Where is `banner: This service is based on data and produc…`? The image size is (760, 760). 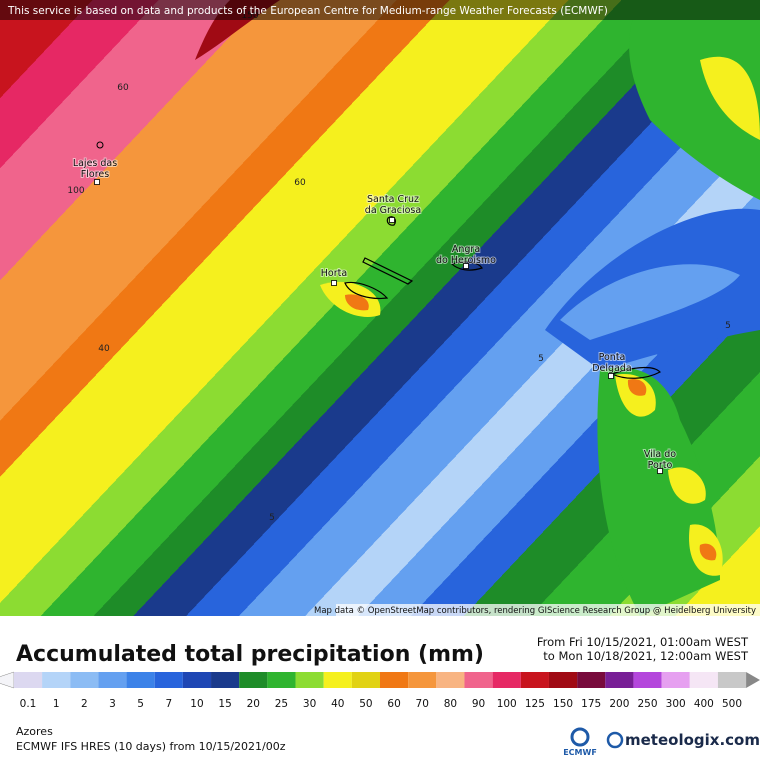
banner: This service is based on data and produc… is located at coordinates (307, 11).